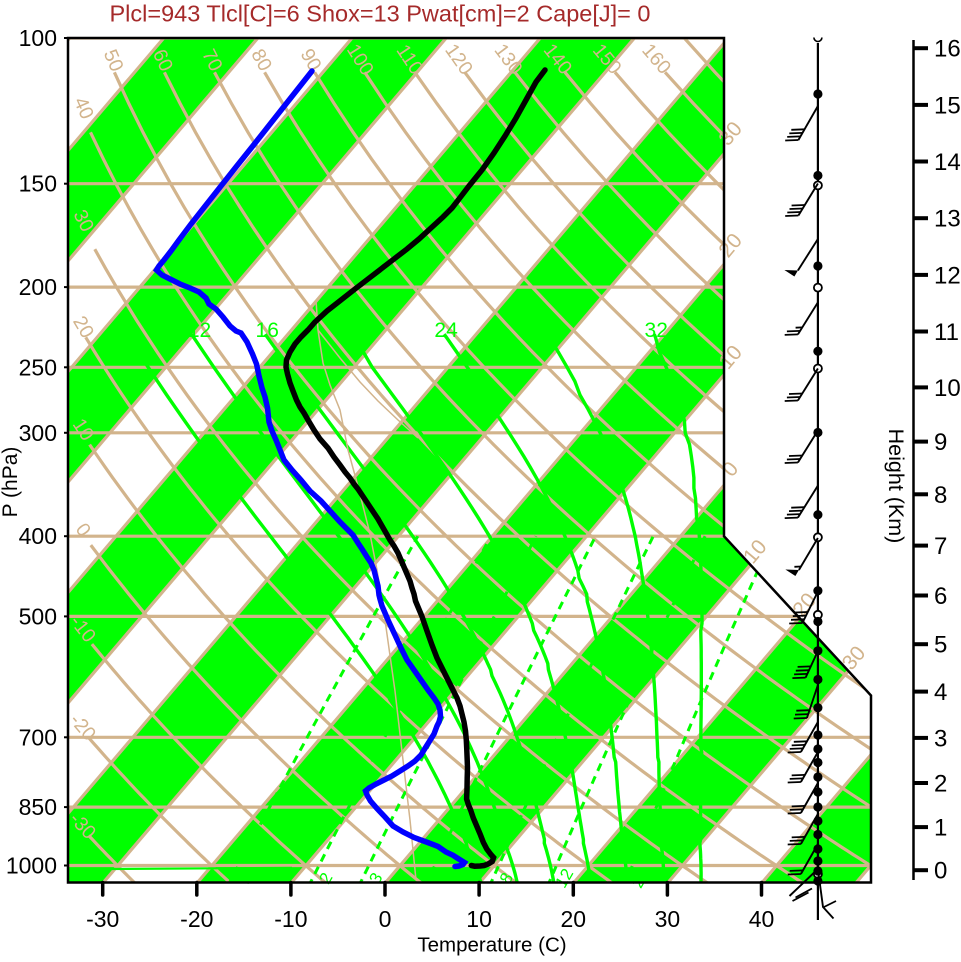 The image size is (961, 962). Describe the element at coordinates (940, 442) in the screenshot. I see `svg-text: 9` at that location.